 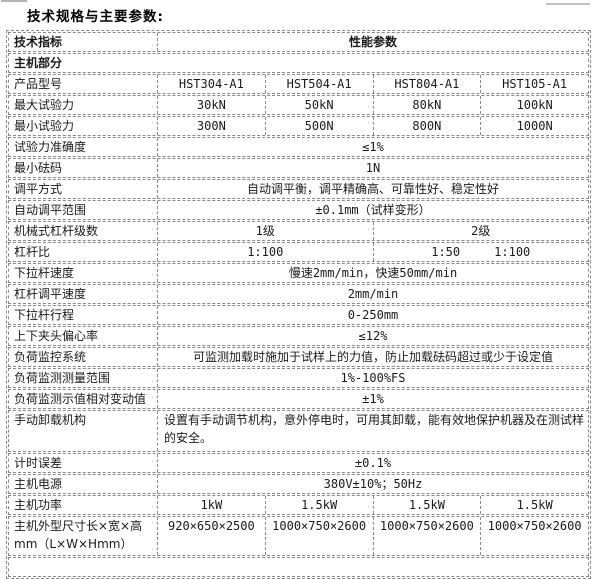 I want to click on spec-label: 下拉杆速度, so click(x=44, y=273).